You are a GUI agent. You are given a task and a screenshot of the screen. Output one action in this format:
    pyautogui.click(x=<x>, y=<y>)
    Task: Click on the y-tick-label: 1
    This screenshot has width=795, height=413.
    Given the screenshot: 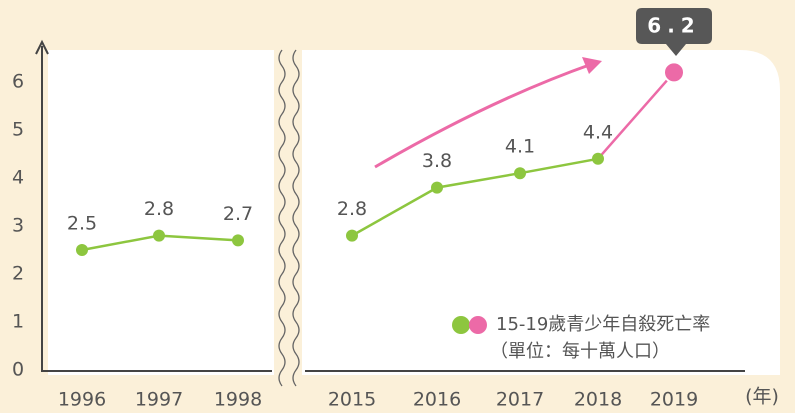 What is the action you would take?
    pyautogui.click(x=18, y=322)
    